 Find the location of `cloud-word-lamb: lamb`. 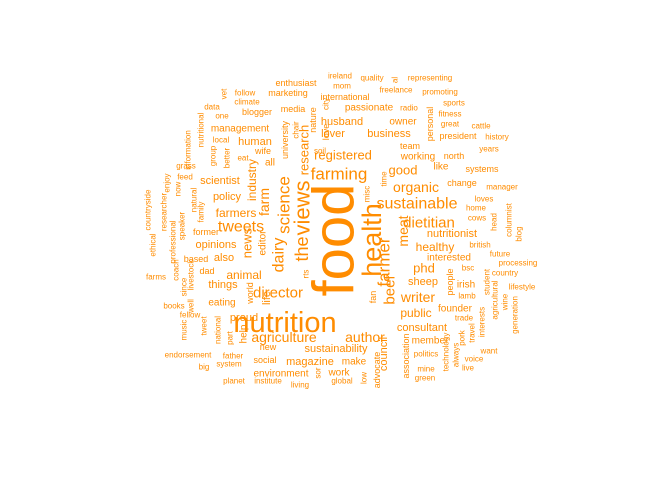

cloud-word-lamb: lamb is located at coordinates (467, 296).